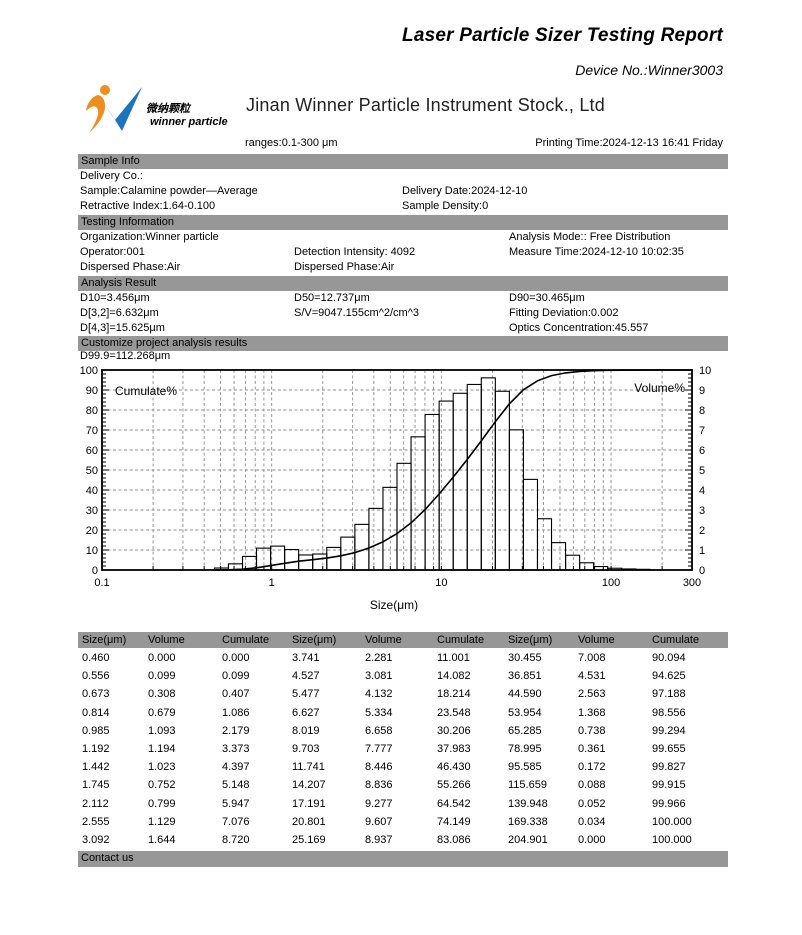 The width and height of the screenshot is (802, 935). What do you see at coordinates (306, 694) in the screenshot?
I see `table-cell: 5.477` at bounding box center [306, 694].